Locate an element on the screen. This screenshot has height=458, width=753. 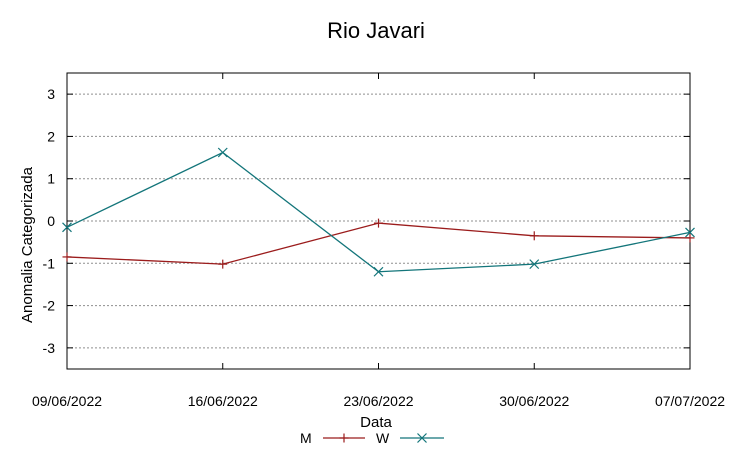
legend-label-W: W is located at coordinates (383, 438).